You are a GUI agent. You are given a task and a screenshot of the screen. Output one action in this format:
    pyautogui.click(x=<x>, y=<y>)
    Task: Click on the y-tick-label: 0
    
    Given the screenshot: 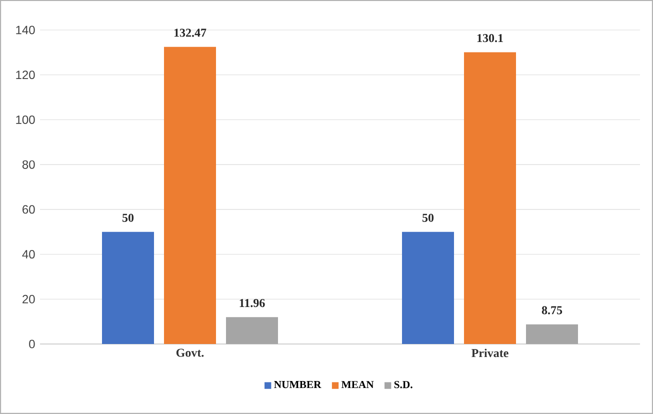 What is the action you would take?
    pyautogui.click(x=32, y=344)
    